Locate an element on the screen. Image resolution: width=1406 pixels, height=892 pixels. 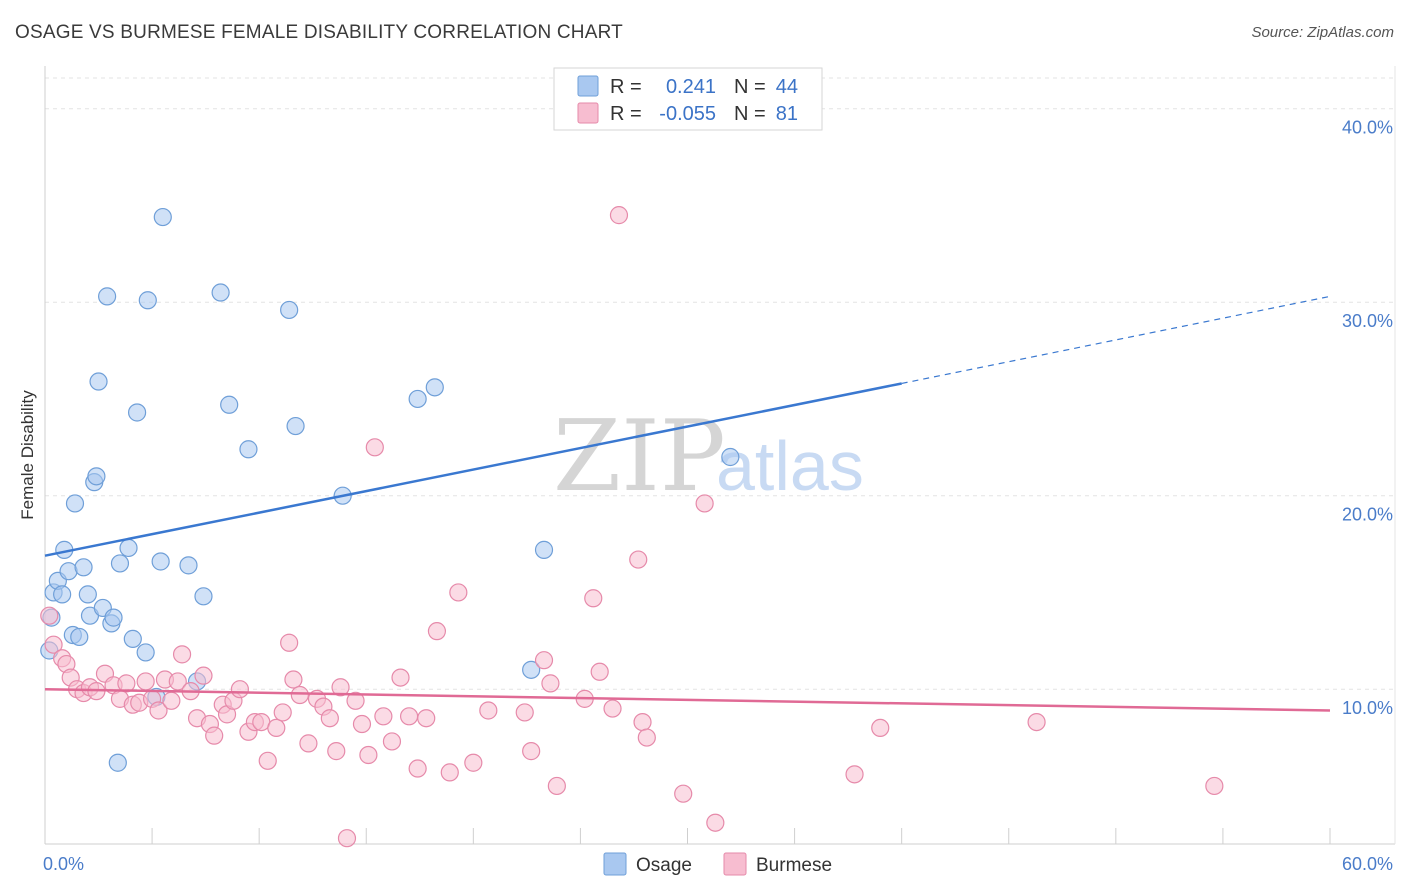
watermark: ZIP atlas is located at coordinates (708, 457).